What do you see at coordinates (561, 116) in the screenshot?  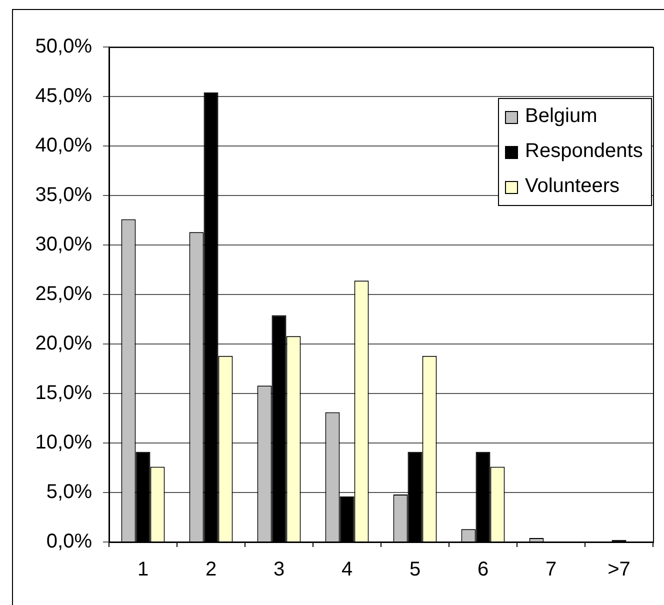 I see `legend-label: Belgium` at bounding box center [561, 116].